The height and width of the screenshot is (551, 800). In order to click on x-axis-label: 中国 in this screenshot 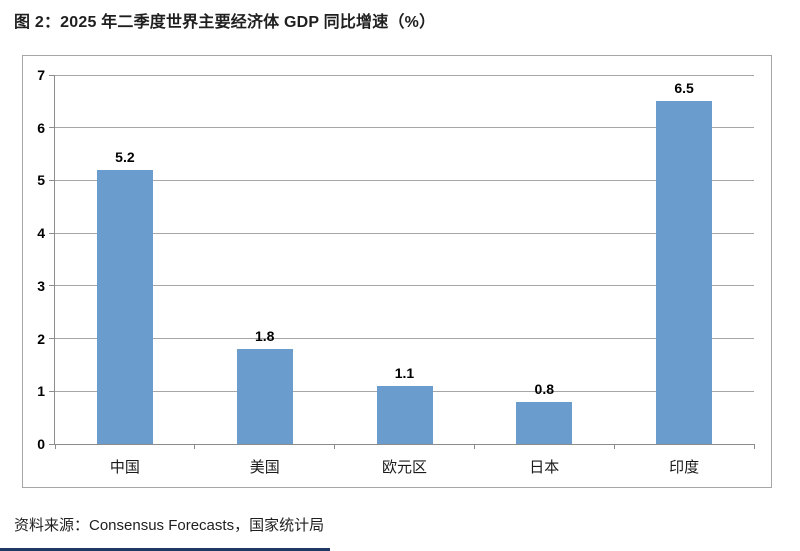, I will do `click(124, 467)`.